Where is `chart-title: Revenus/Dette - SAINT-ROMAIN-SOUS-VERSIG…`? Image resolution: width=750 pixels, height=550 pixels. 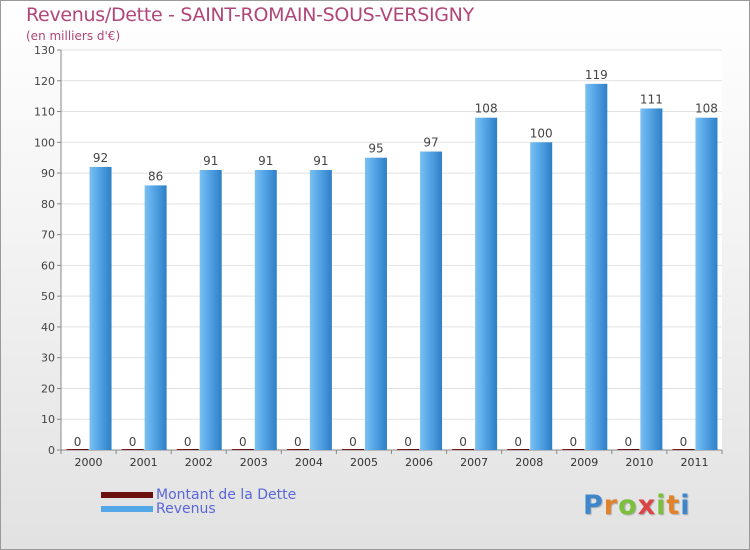 chart-title: Revenus/Dette - SAINT-ROMAIN-SOUS-VERSIG… is located at coordinates (250, 15).